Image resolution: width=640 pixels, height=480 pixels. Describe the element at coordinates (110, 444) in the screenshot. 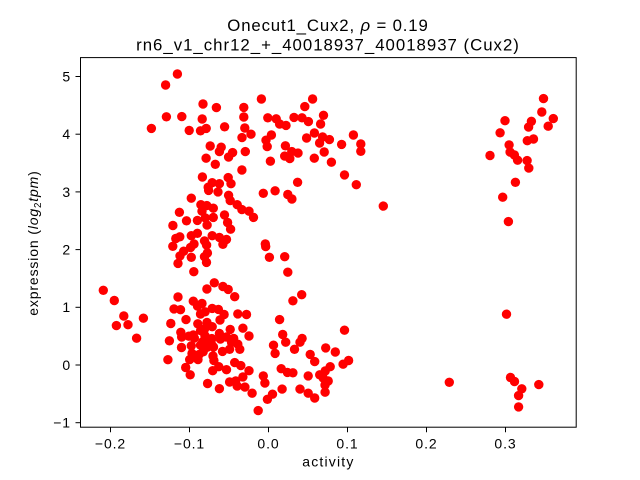

I see `svg-text: −0.2` at that location.